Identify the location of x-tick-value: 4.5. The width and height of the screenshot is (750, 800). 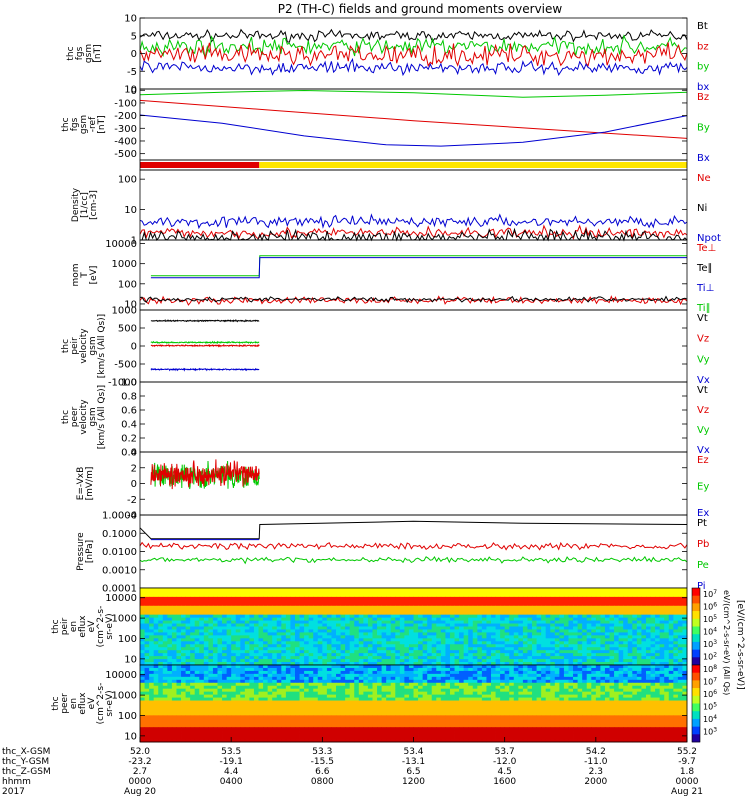
(505, 772).